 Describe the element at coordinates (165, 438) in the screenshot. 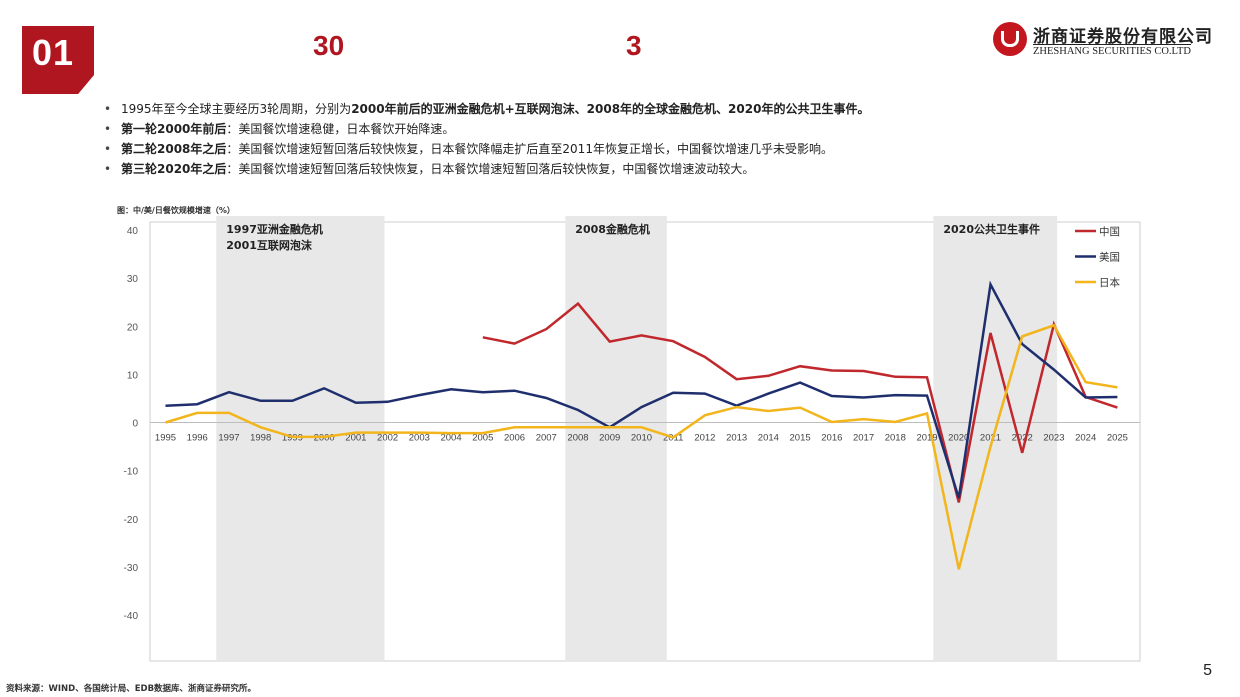

I see `x-tick-label: 1995` at that location.